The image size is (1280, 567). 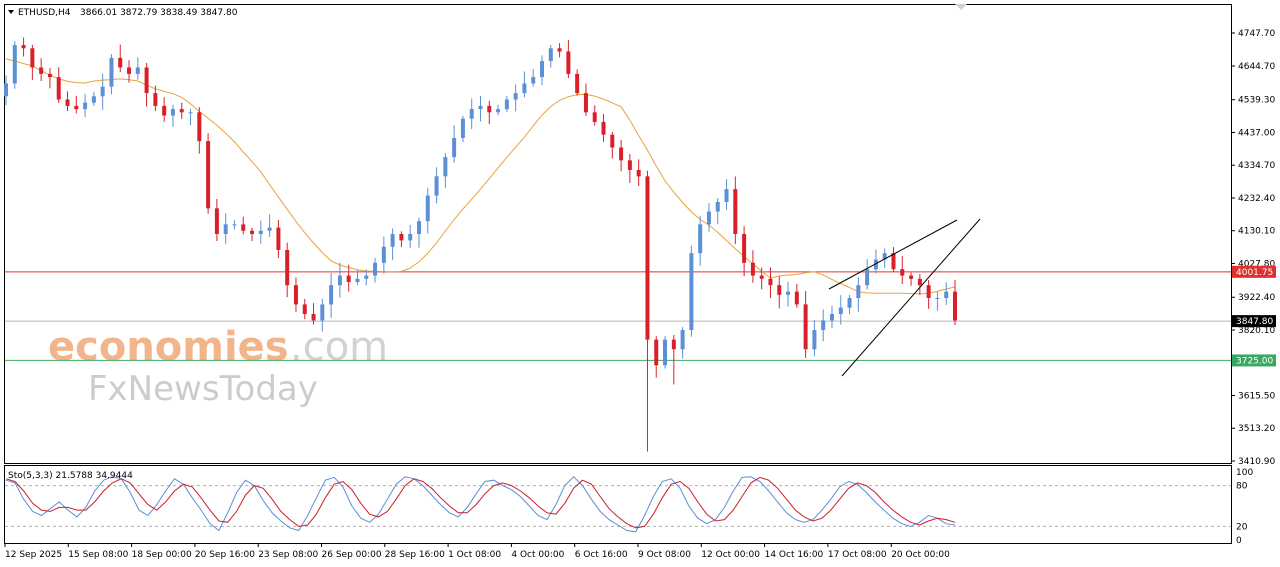 I want to click on dropdown-triangle-icon, so click(x=11, y=12).